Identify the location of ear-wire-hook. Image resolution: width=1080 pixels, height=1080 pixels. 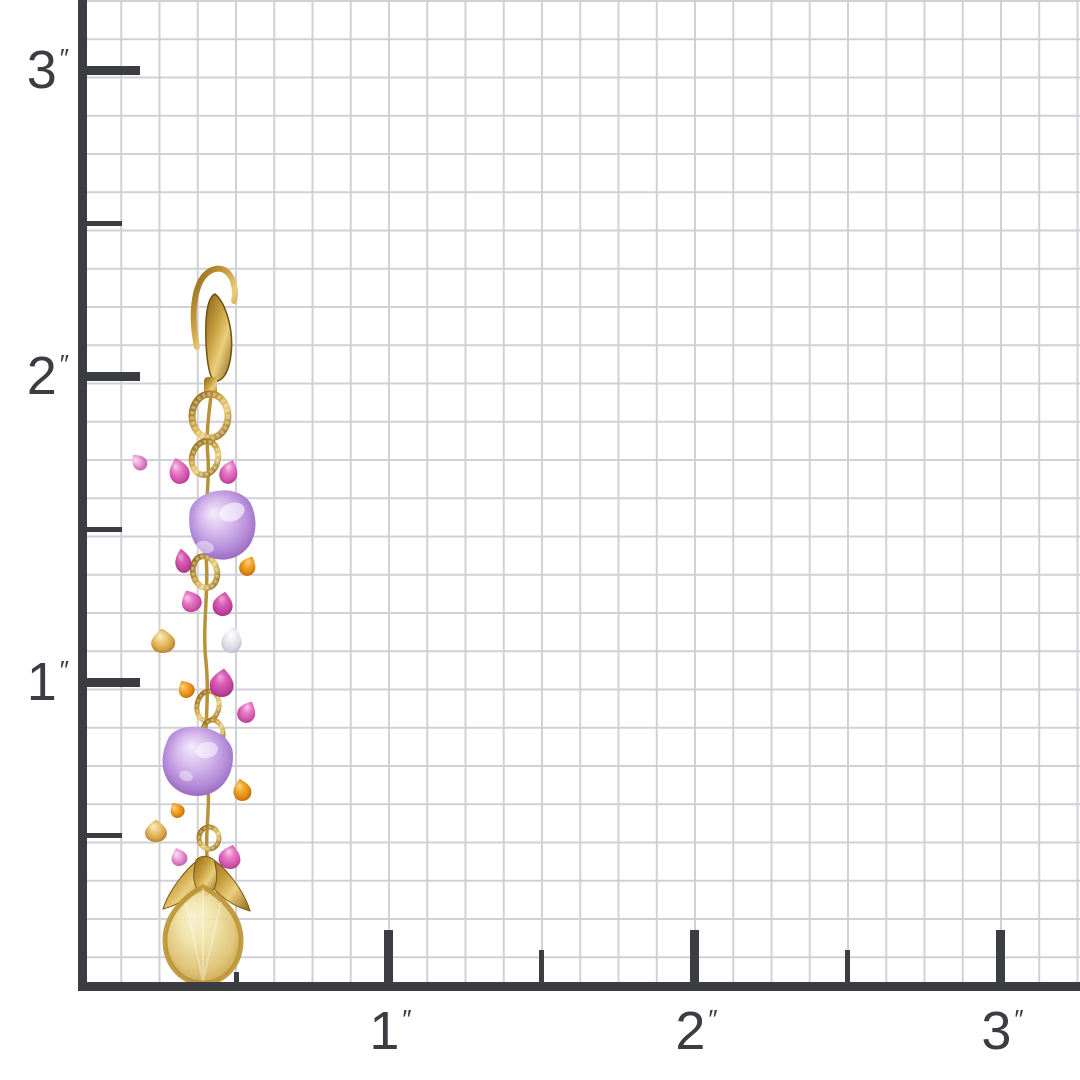
(214, 307).